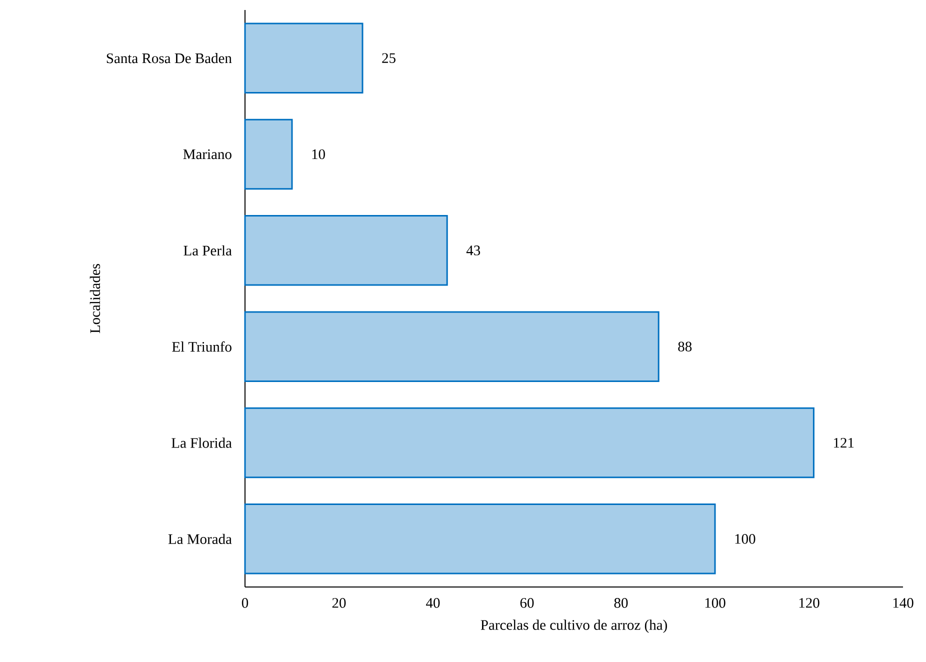  What do you see at coordinates (685, 347) in the screenshot?
I see `data-label: 88` at bounding box center [685, 347].